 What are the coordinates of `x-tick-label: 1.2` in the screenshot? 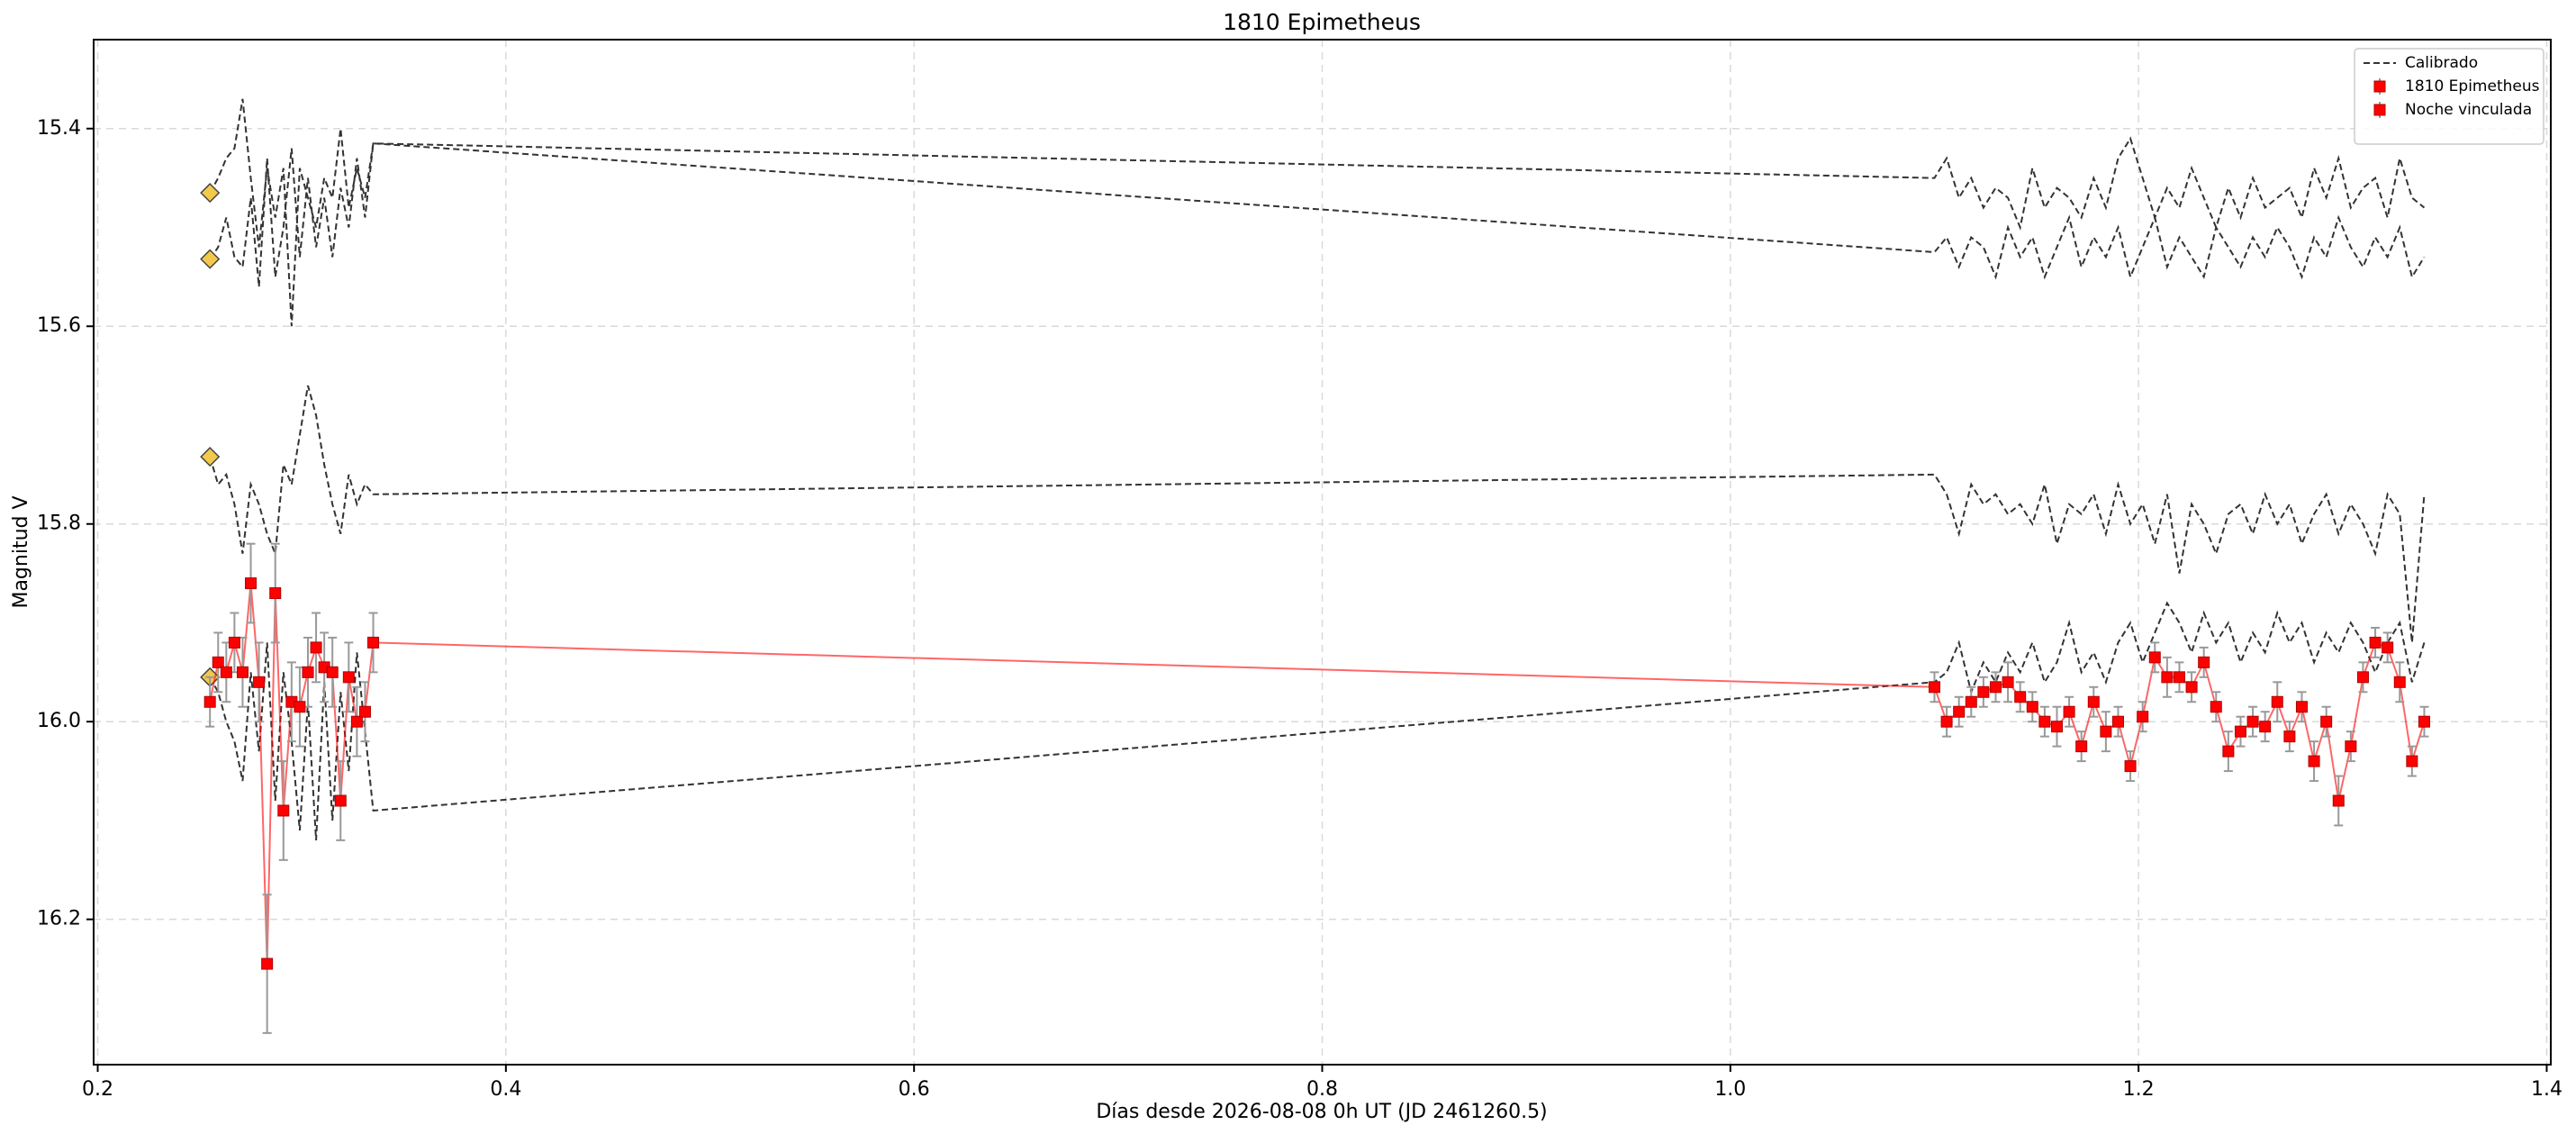 It's located at (2139, 1089).